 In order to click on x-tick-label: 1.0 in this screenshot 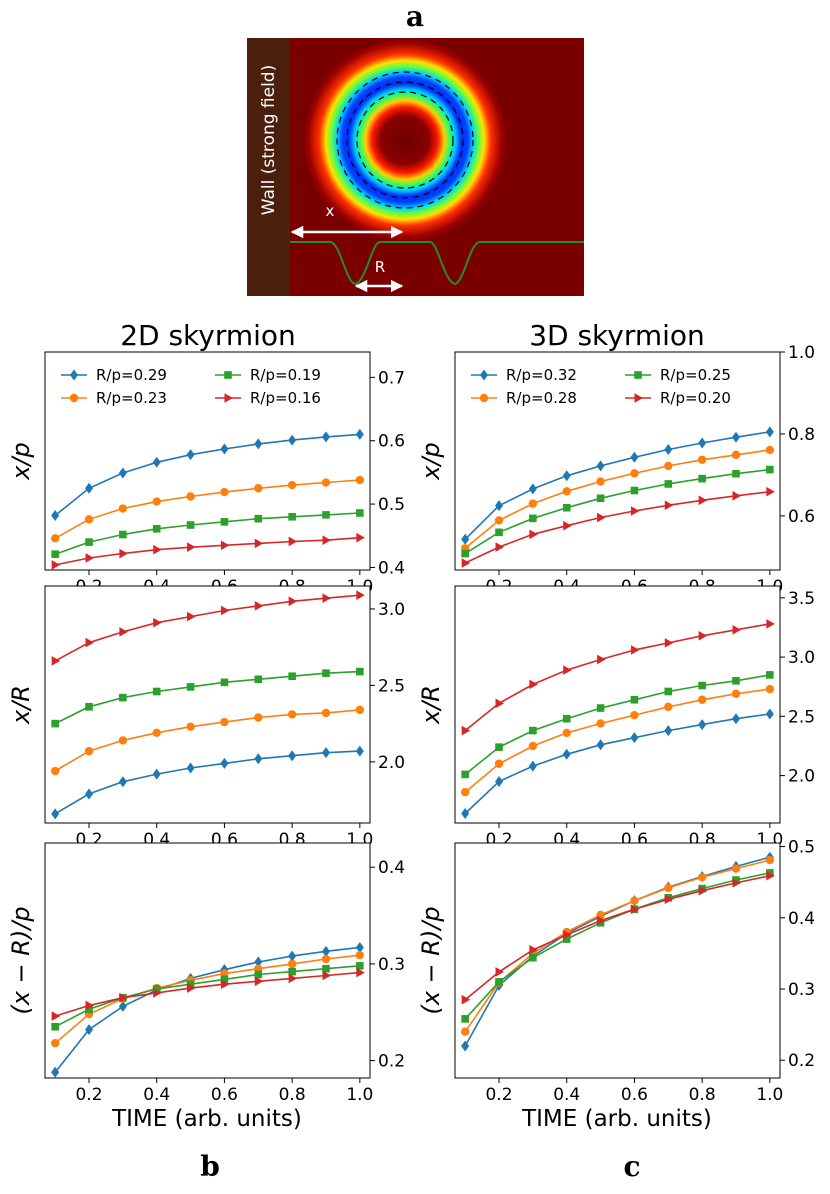, I will do `click(769, 1095)`.